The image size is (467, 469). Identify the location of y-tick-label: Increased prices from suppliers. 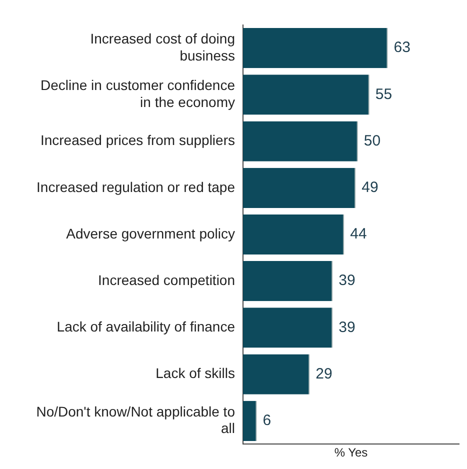
(137, 140).